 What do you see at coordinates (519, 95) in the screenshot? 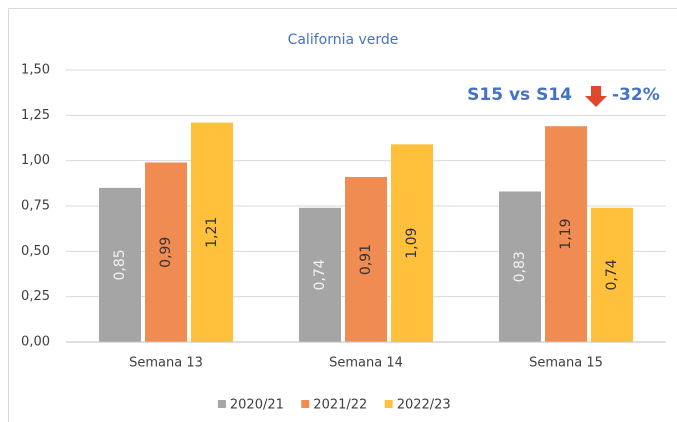
I see `annotation-text: S15 vs S14` at bounding box center [519, 95].